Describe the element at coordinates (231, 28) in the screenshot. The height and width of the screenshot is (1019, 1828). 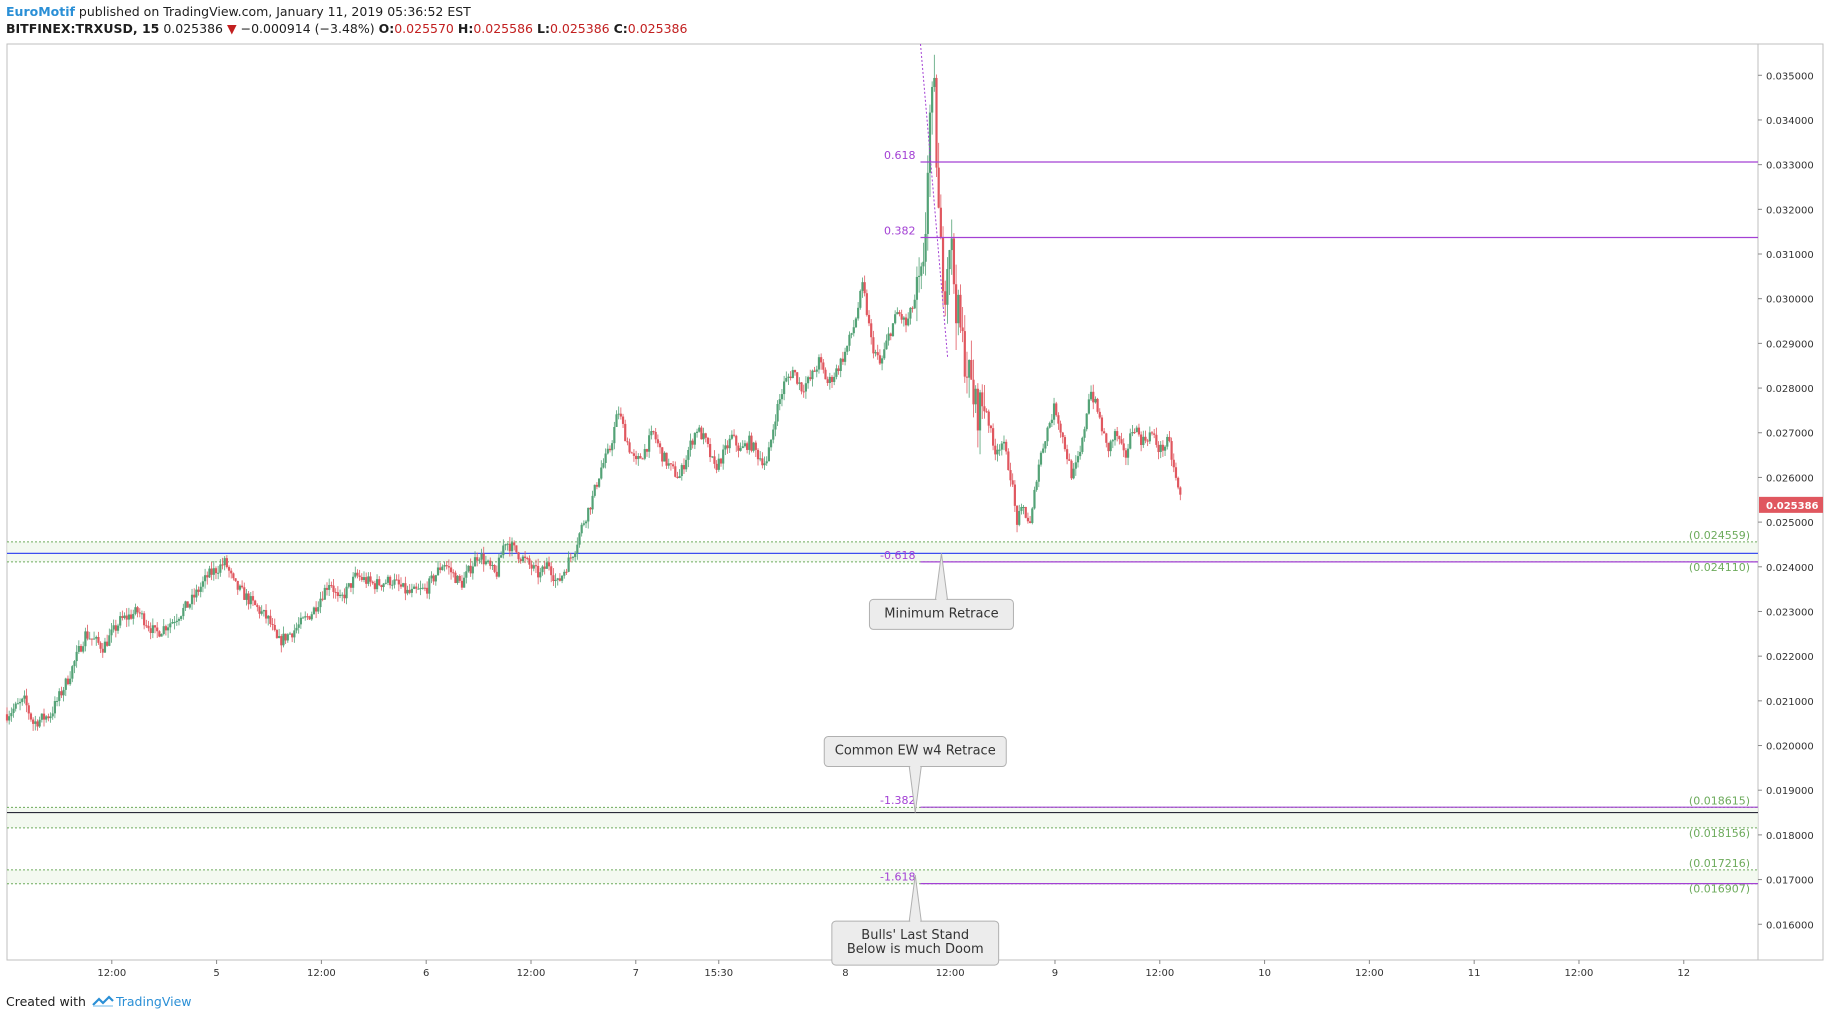
I see `down-arrow-icon: ▼` at that location.